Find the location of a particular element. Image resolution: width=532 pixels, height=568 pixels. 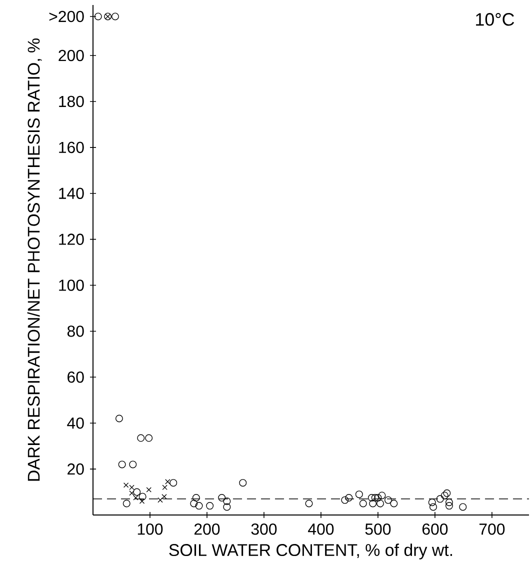

x-axis-title: SOIL WATER CONTENT, % of dry wt. is located at coordinates (310, 552).